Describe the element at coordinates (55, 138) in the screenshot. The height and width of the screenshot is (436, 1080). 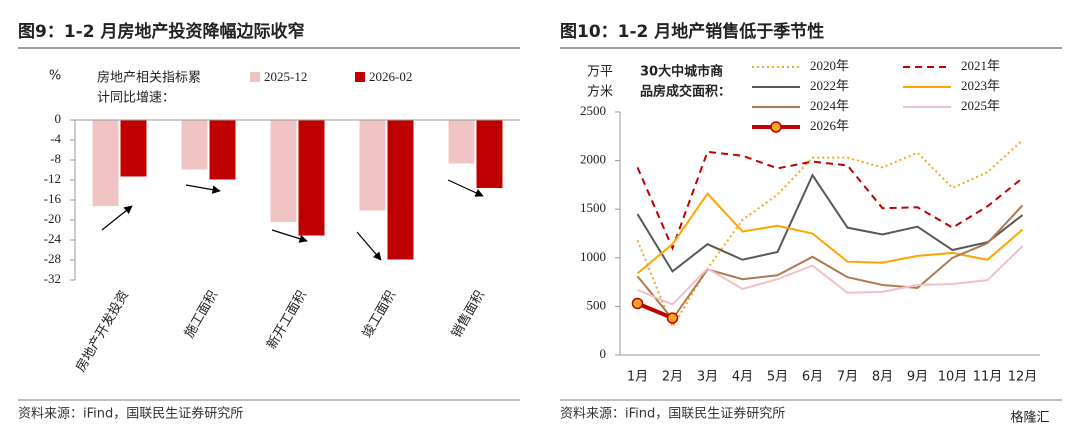
I see `y-tick-label: -4` at that location.